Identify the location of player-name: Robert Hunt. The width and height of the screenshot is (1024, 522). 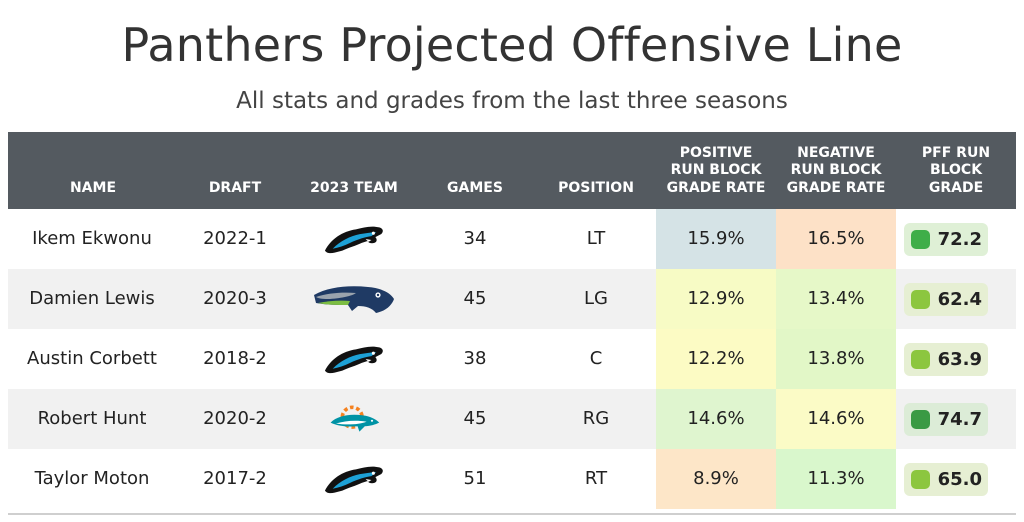
(92, 418).